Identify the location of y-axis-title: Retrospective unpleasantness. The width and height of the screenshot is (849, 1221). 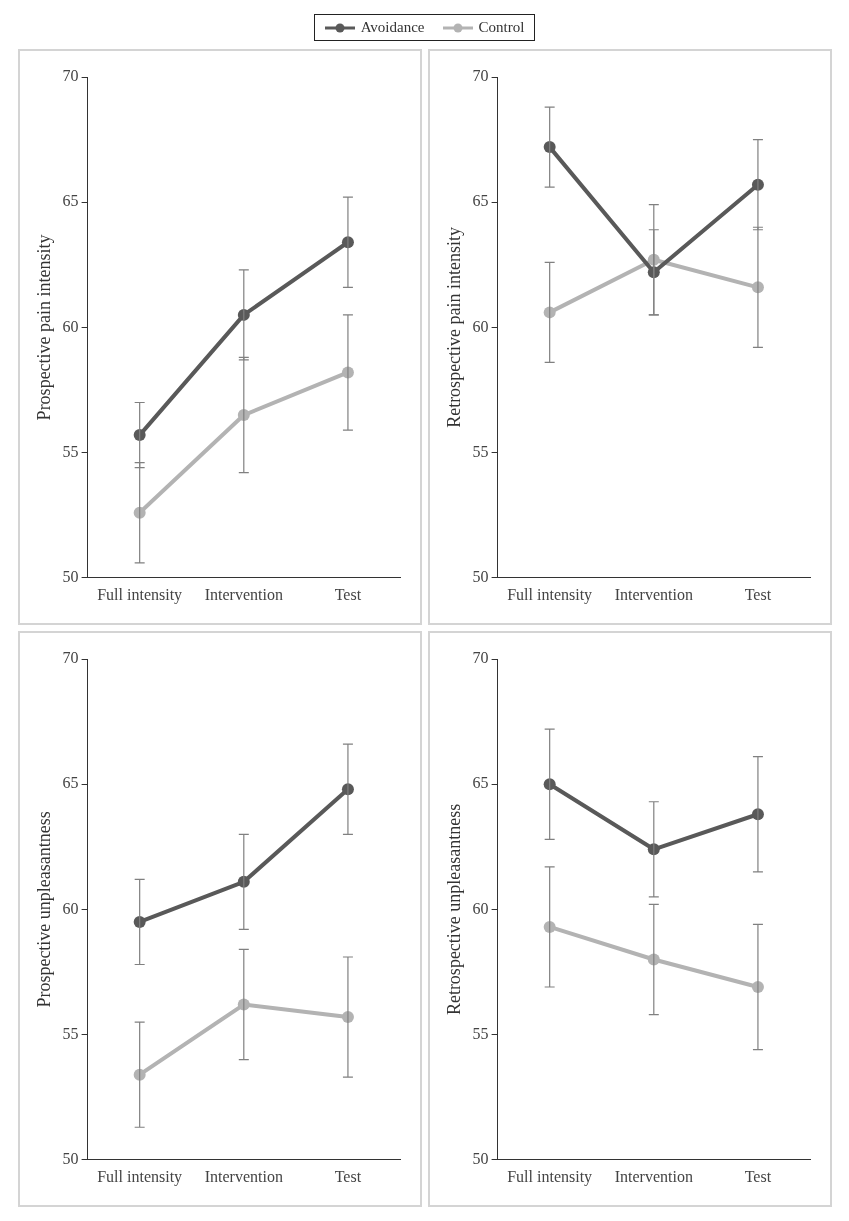
(453, 909).